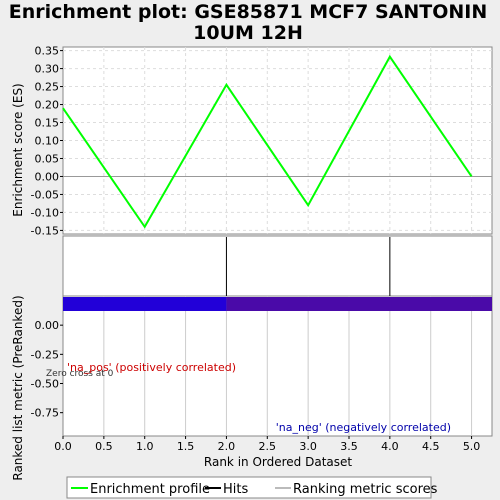 This screenshot has width=500, height=500. Describe the element at coordinates (45, 230) in the screenshot. I see `es-y-tick-label: -0.15` at that location.